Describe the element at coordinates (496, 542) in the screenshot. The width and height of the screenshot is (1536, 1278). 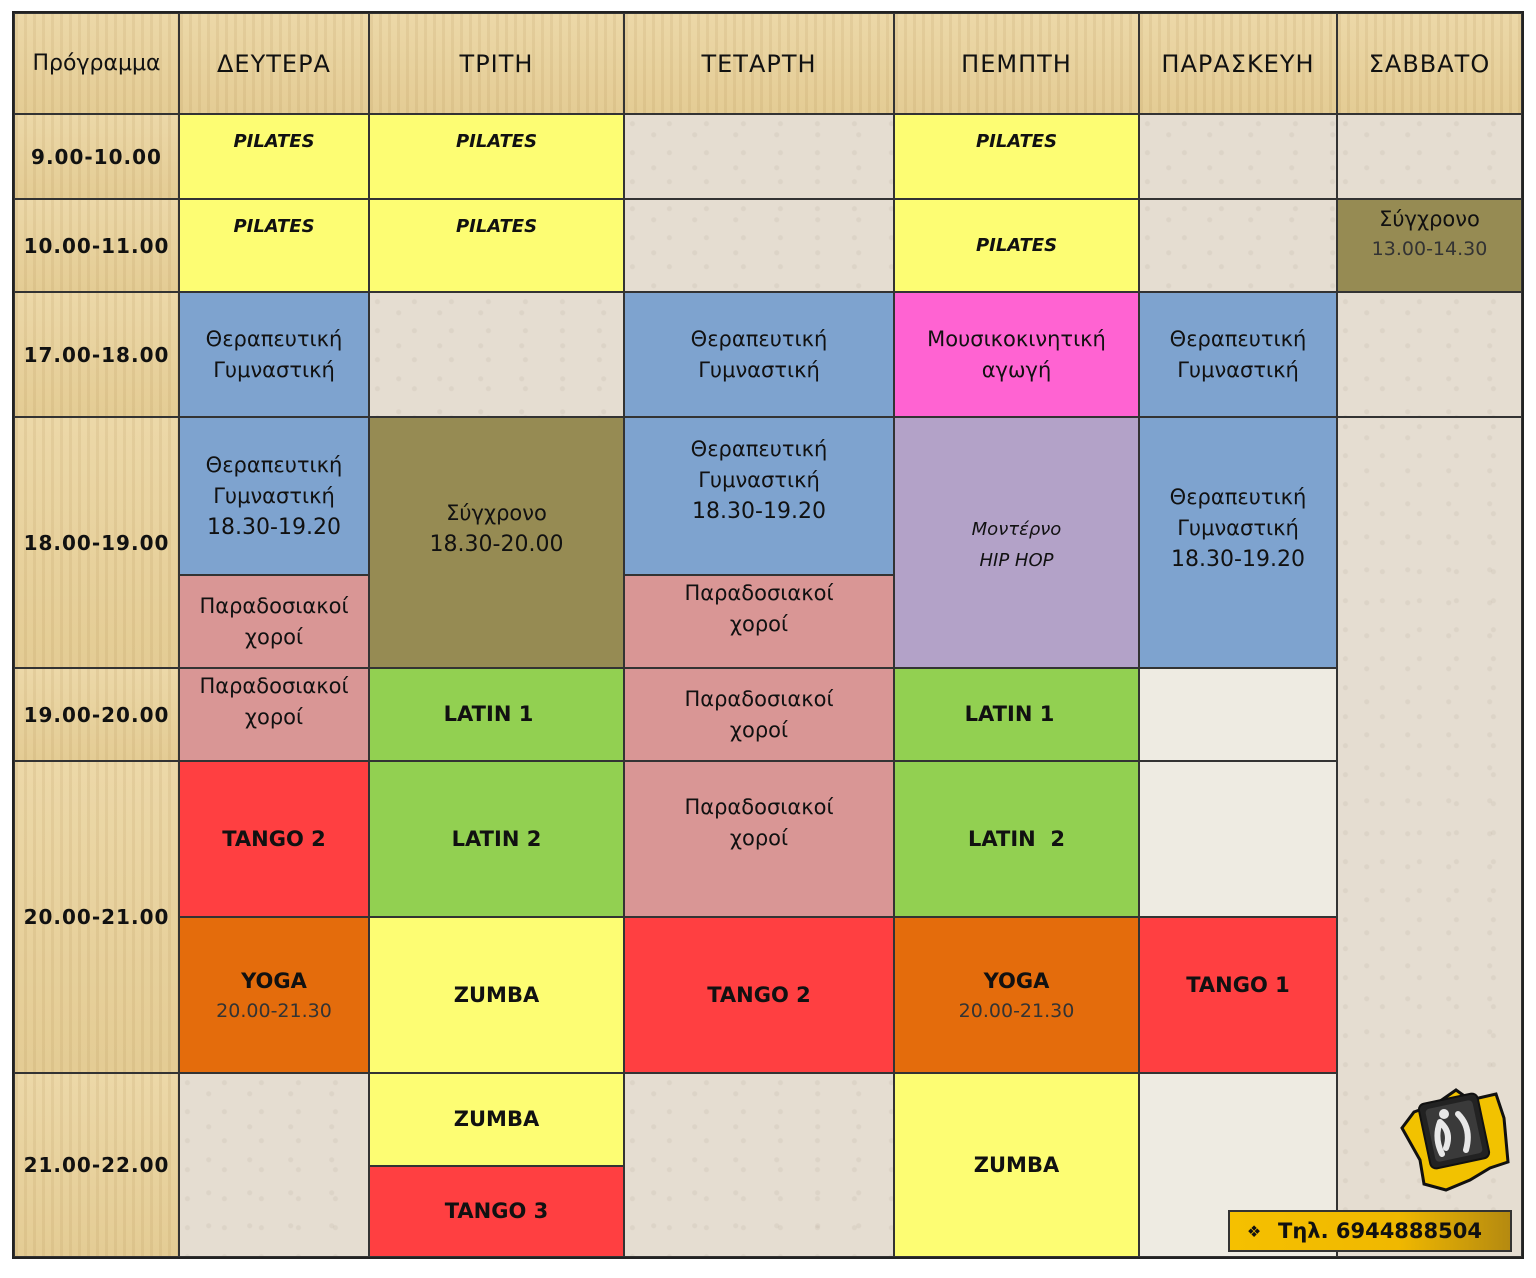
I see `class-cell: Σύγχρονο 18.30-20.00` at that location.